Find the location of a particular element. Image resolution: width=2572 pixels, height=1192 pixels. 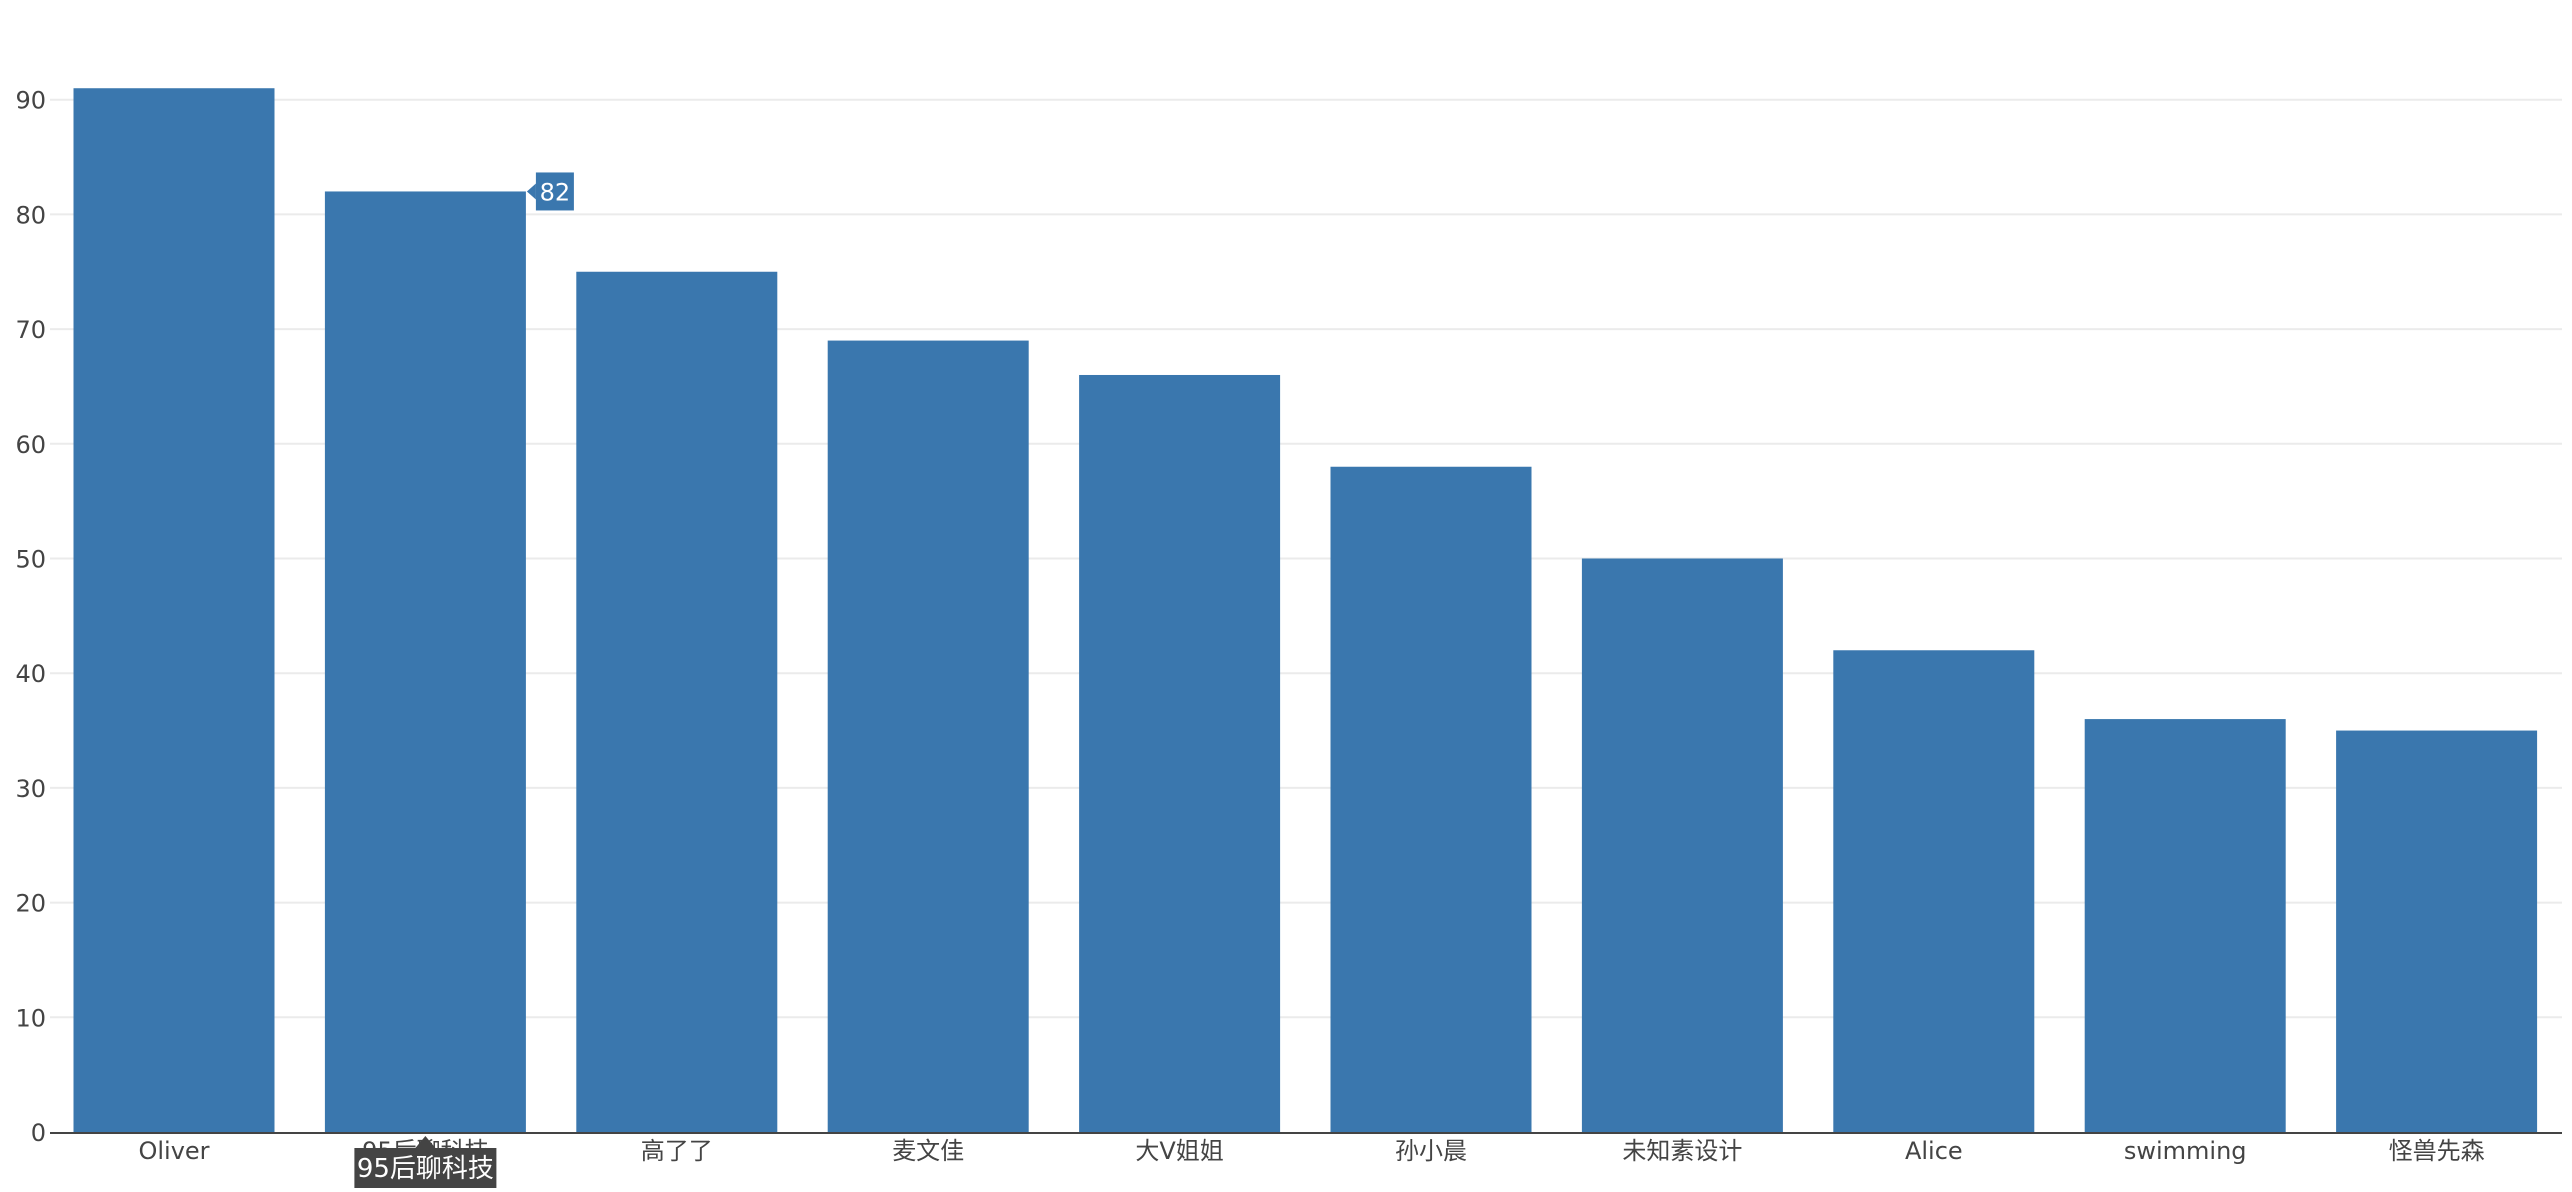

y-tick-label: 60 is located at coordinates (30, 445).